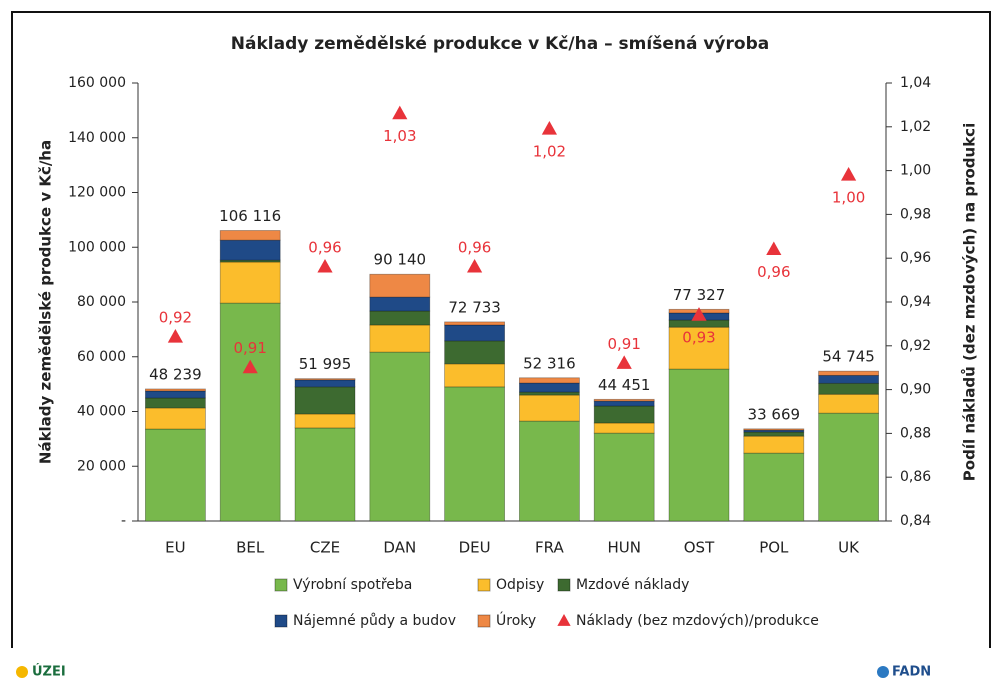  Describe the element at coordinates (250, 548) in the screenshot. I see `x-tick-label: BEL` at that location.